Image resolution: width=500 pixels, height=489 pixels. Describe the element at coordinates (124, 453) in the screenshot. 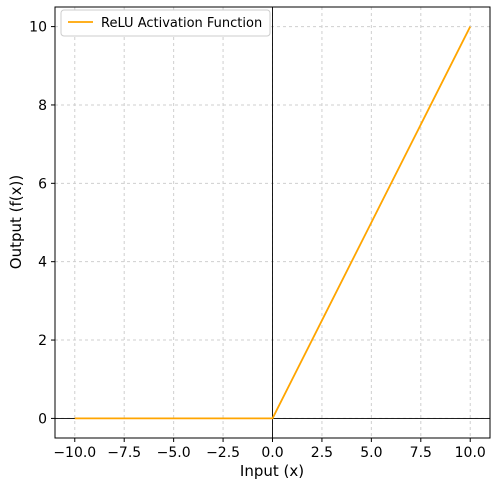

I see `x-tick-label: −7.5` at that location.